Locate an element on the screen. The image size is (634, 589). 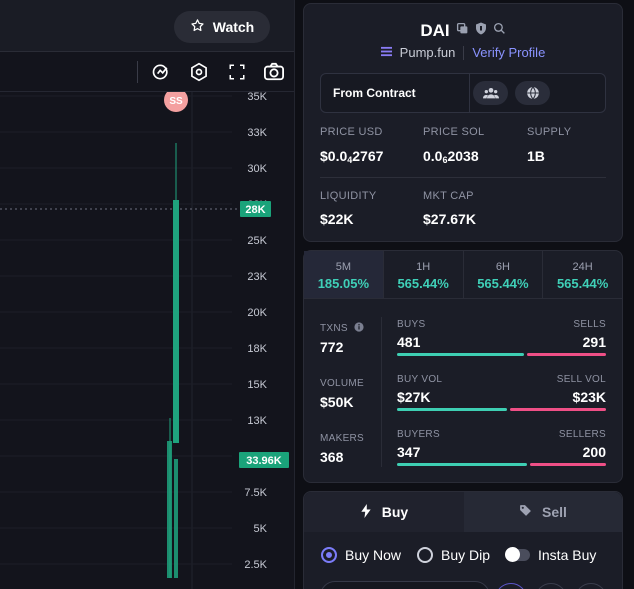
sell-vol-value: $23K is located at coordinates (589, 397).